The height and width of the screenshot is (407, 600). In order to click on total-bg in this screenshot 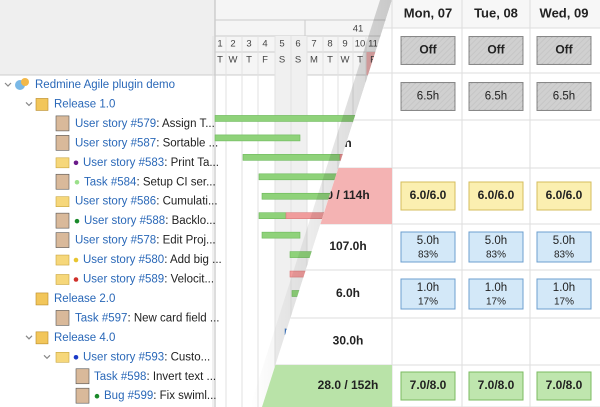, I will do `click(327, 386)`.